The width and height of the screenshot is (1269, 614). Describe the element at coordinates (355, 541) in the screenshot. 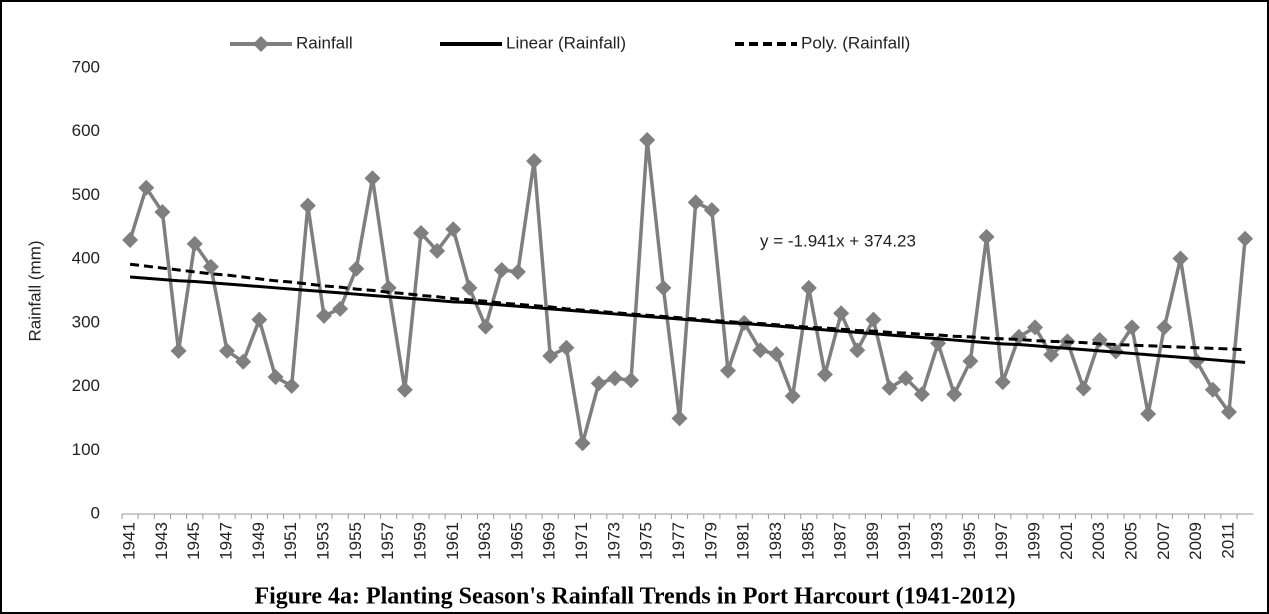

I see `x-tick-label: 1955` at that location.